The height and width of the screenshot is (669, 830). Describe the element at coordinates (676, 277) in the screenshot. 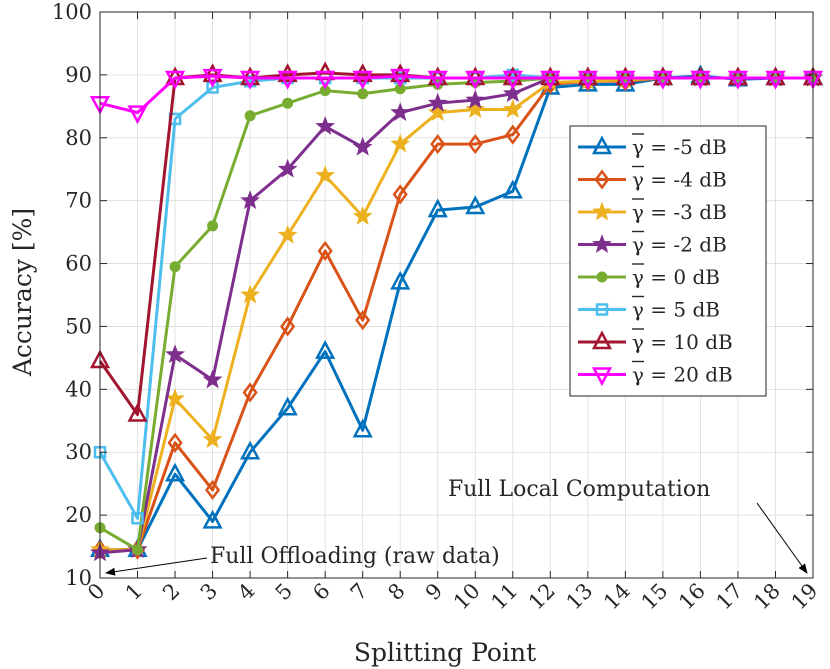

I see `legend-label: γ = 0 dB` at that location.